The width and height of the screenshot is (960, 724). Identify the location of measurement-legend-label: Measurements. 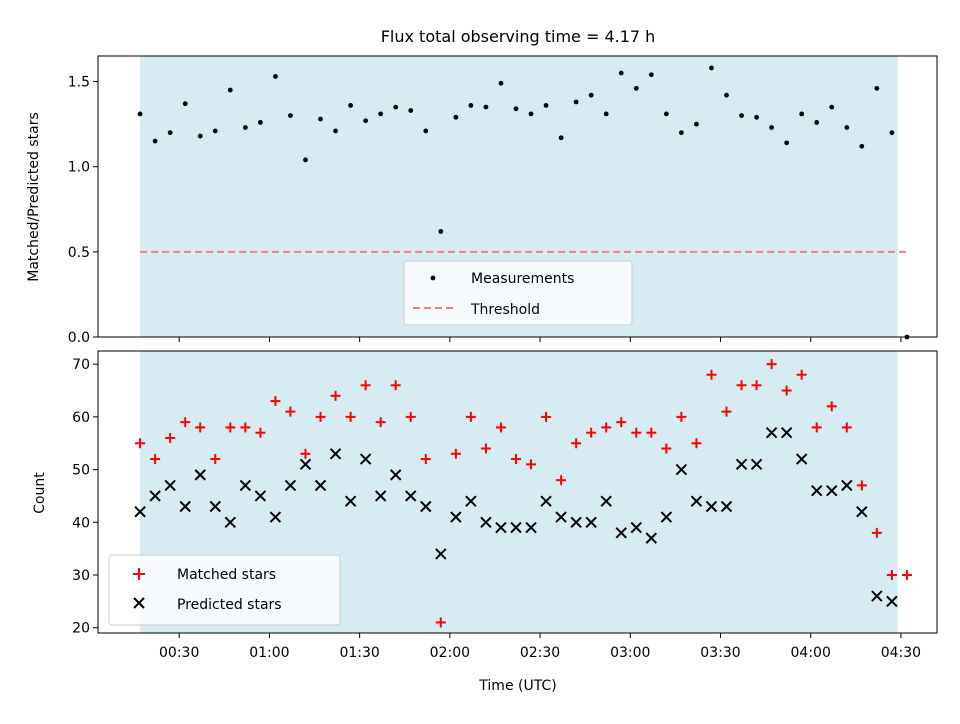
(522, 279).